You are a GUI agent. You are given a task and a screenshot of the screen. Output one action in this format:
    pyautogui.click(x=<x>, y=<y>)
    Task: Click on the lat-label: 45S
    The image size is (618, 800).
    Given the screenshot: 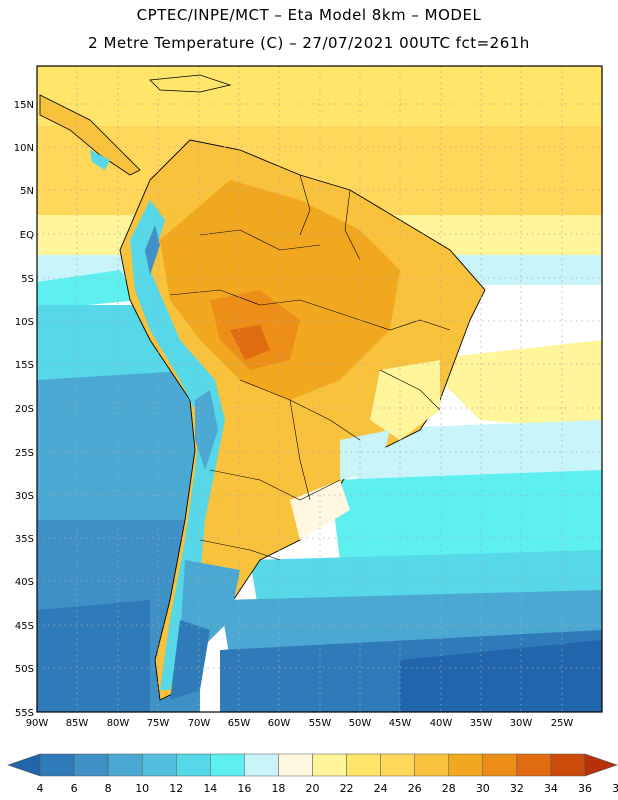 What is the action you would take?
    pyautogui.click(x=24, y=626)
    